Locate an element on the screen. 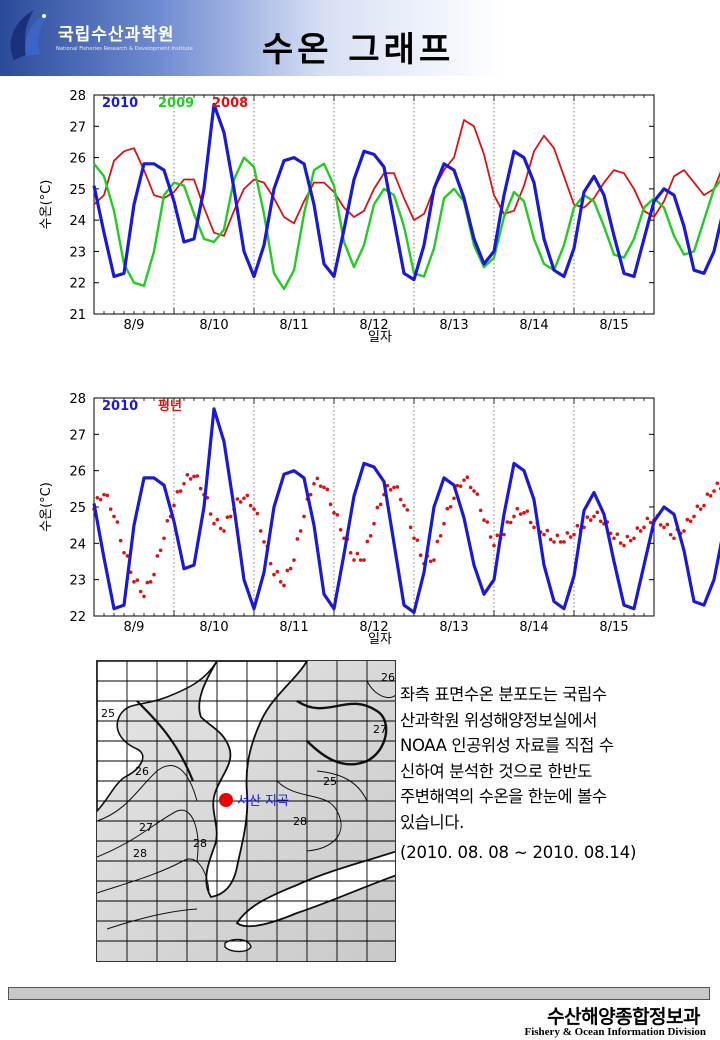  lat-lon-grid is located at coordinates (246, 811).